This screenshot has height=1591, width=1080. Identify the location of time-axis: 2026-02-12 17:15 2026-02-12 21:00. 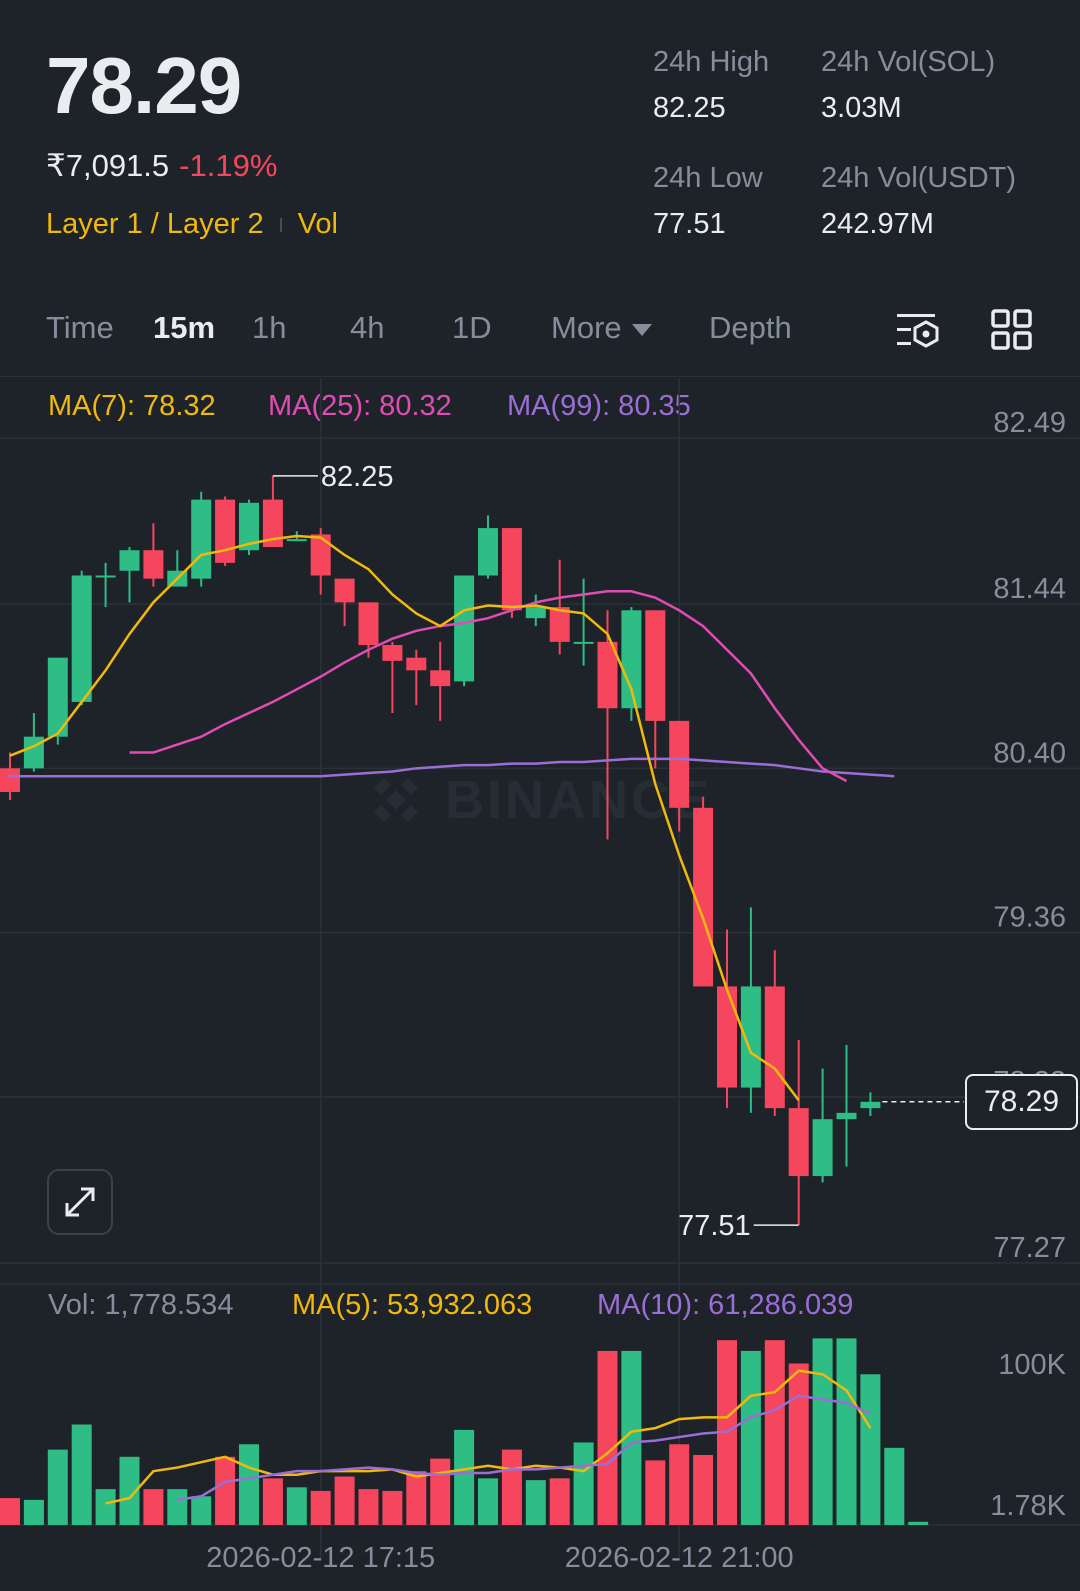
(499, 1558).